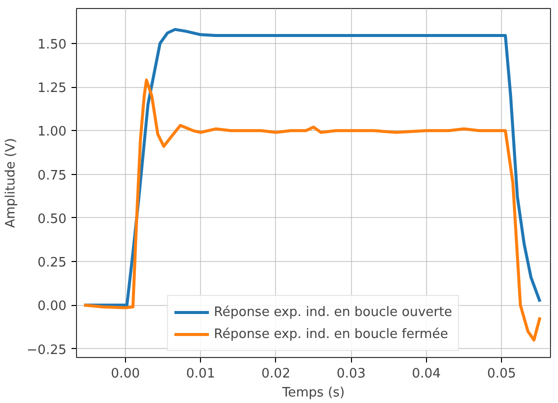  What do you see at coordinates (426, 374) in the screenshot?
I see `x-tick-label: 0.04` at bounding box center [426, 374].